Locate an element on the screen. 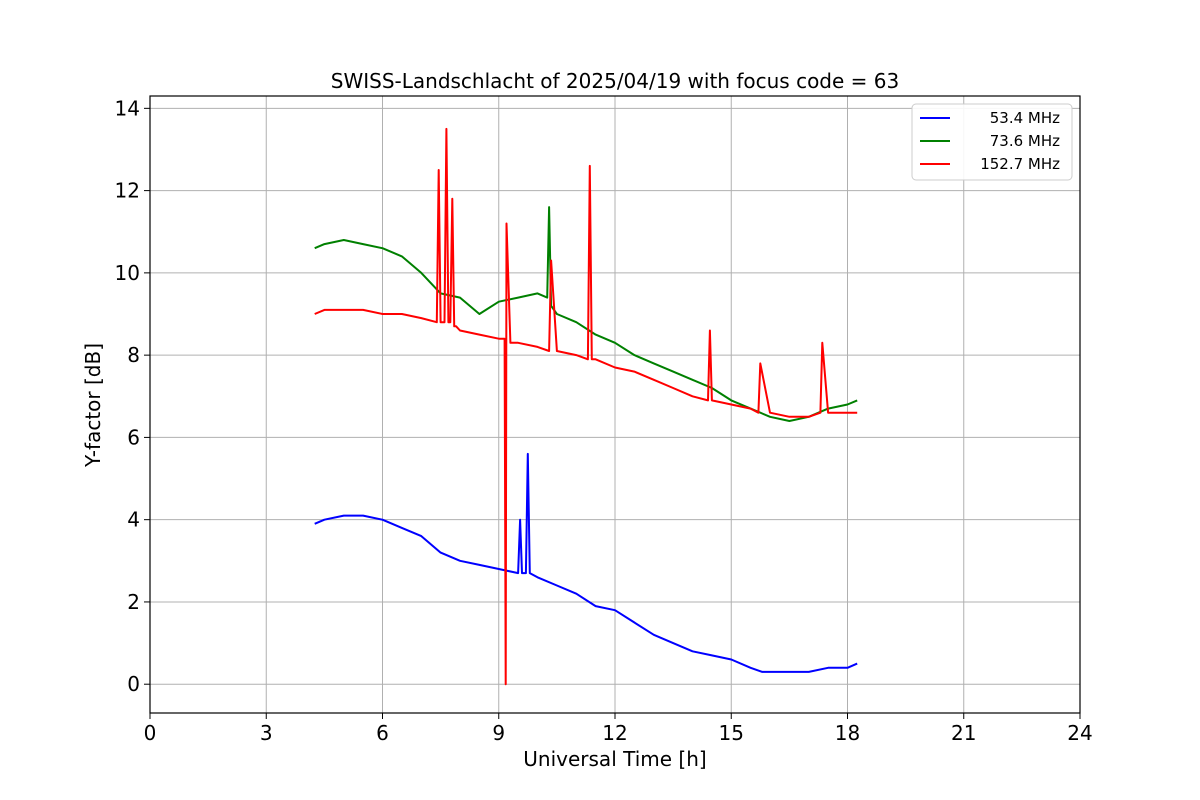  x-tick-label: 15 is located at coordinates (731, 733).